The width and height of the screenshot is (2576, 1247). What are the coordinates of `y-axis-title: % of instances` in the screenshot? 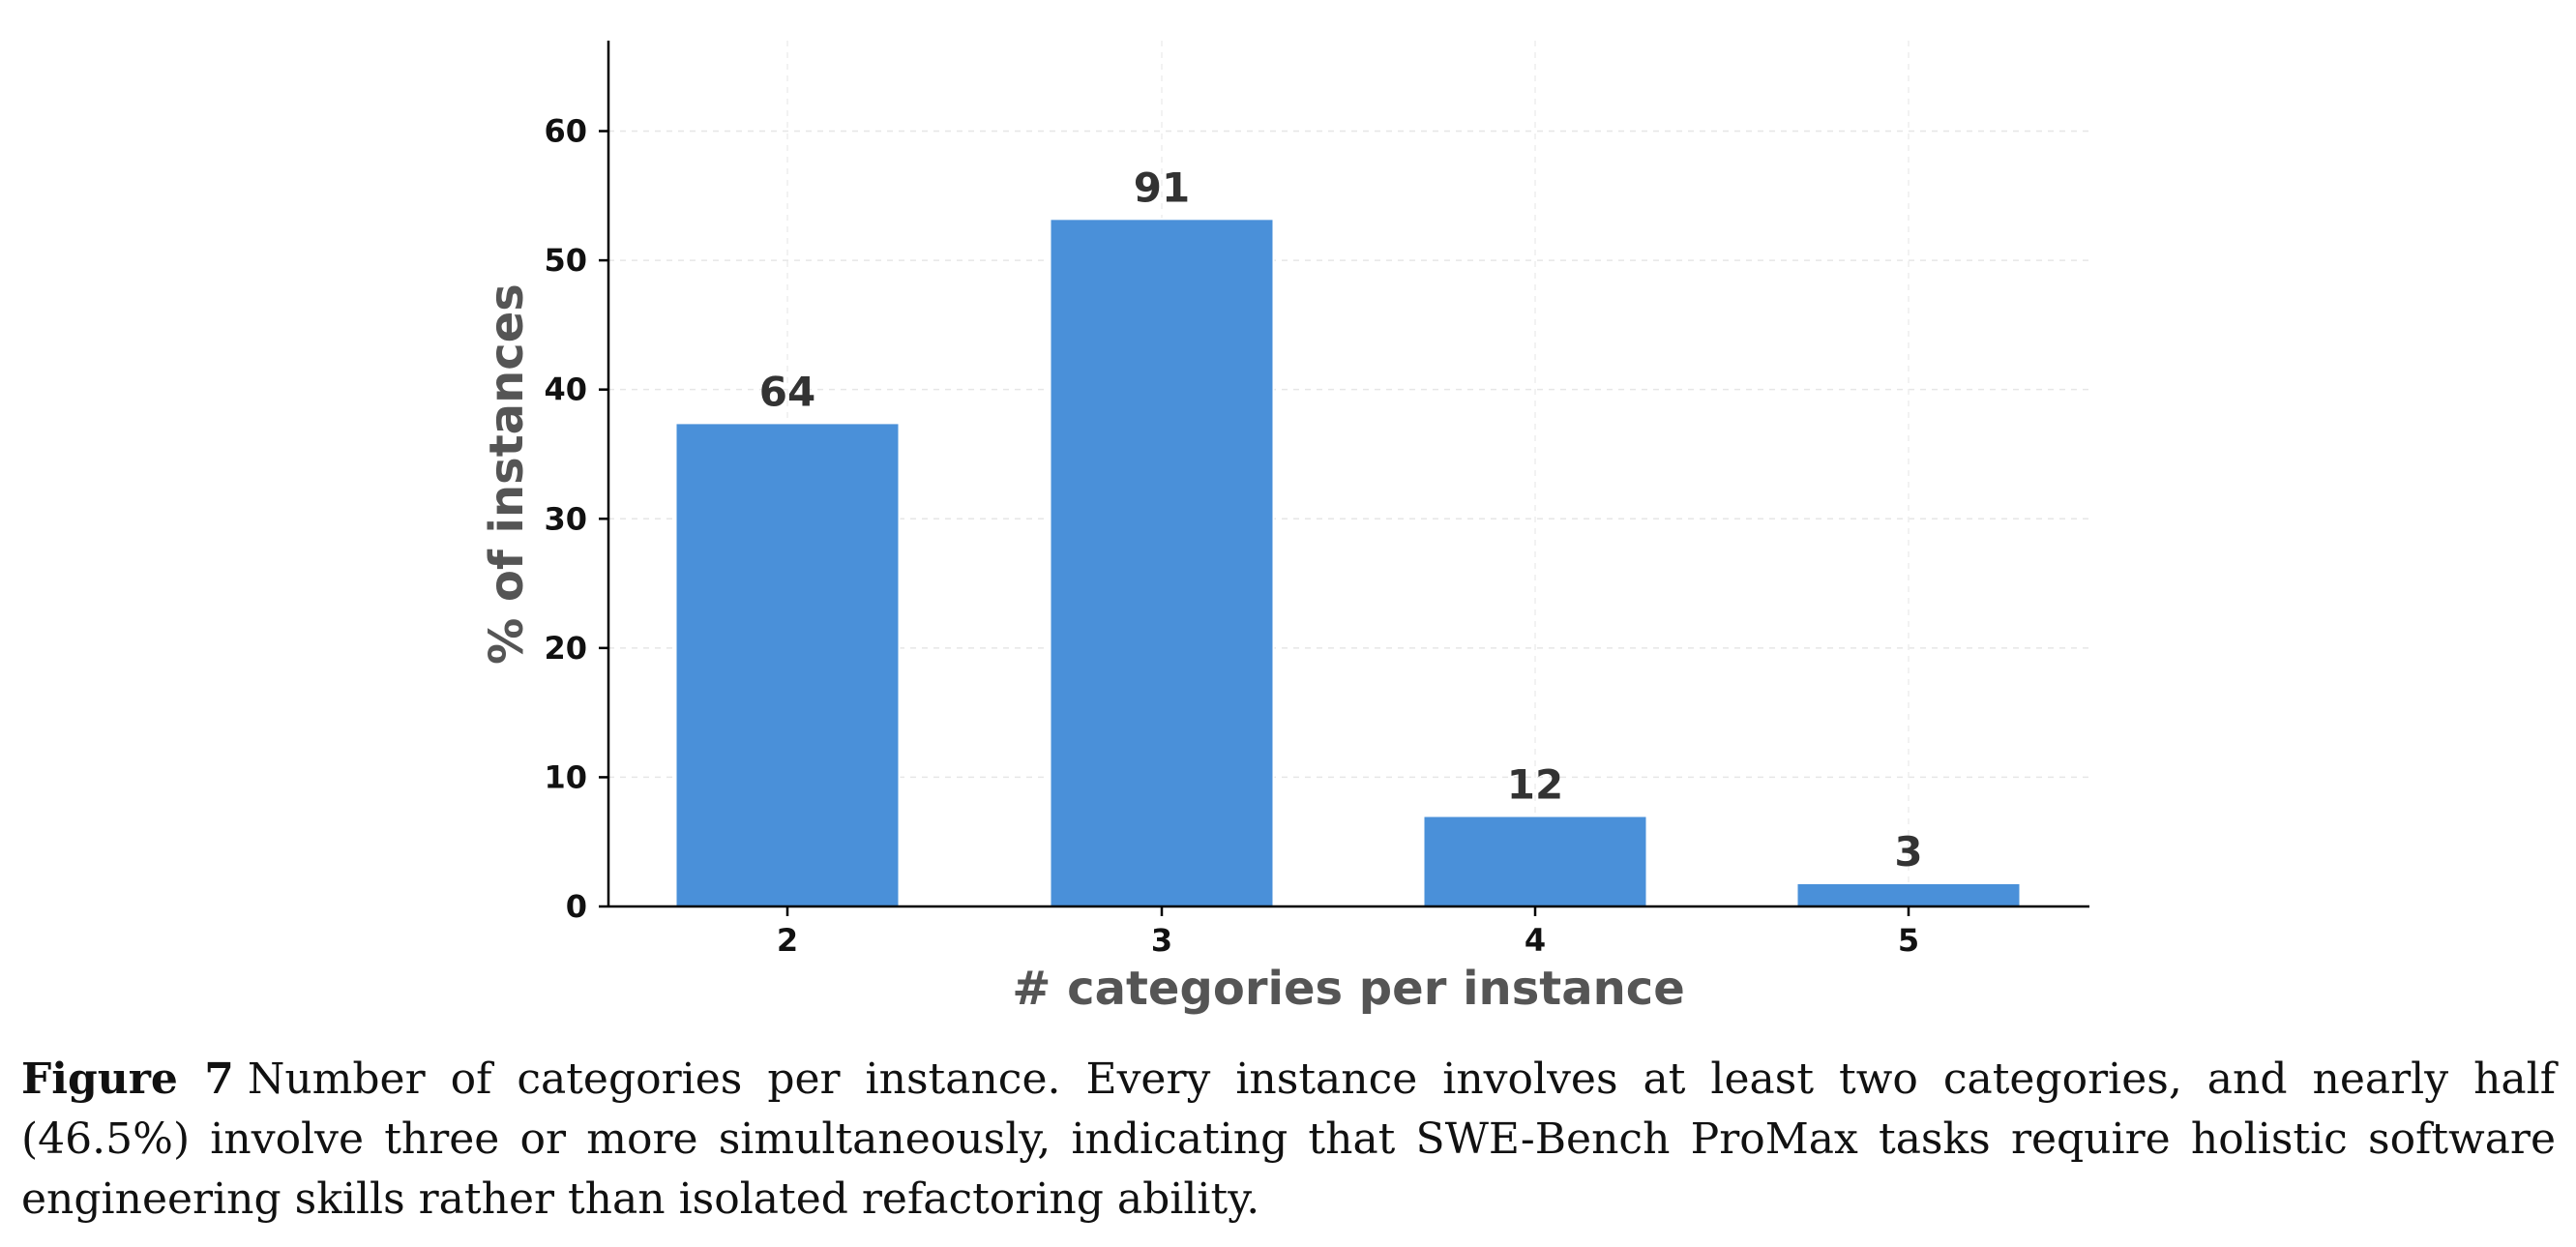 It's located at (507, 474).